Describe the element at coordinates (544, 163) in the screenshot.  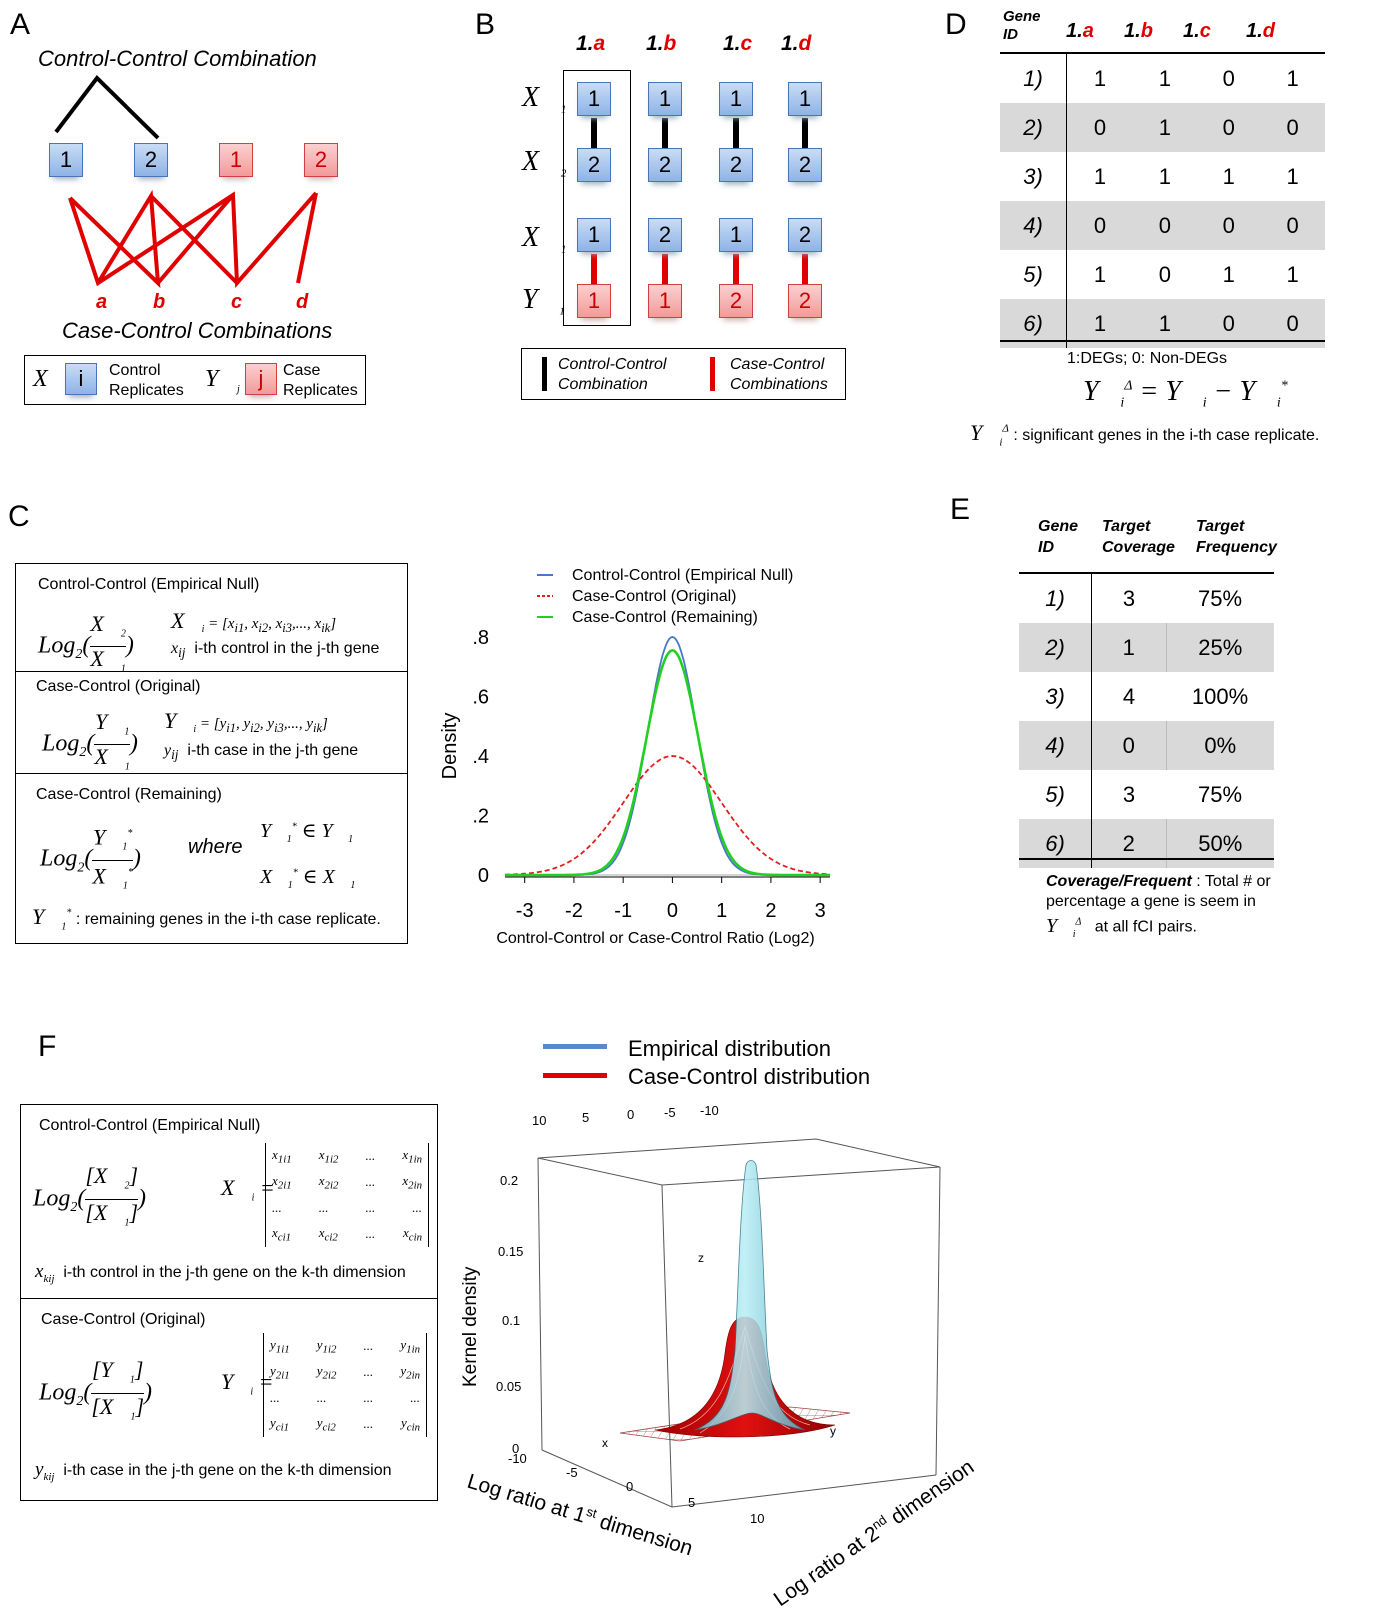
I see `b-x2-label: X⃗2` at that location.